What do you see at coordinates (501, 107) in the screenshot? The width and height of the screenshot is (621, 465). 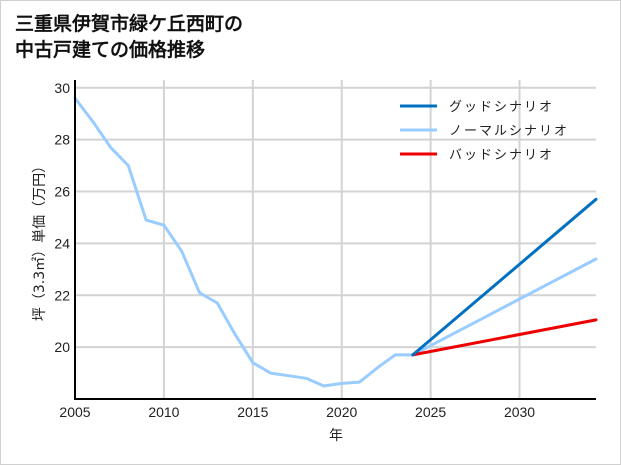 I see `legend-label: グッドシナリオ` at bounding box center [501, 107].